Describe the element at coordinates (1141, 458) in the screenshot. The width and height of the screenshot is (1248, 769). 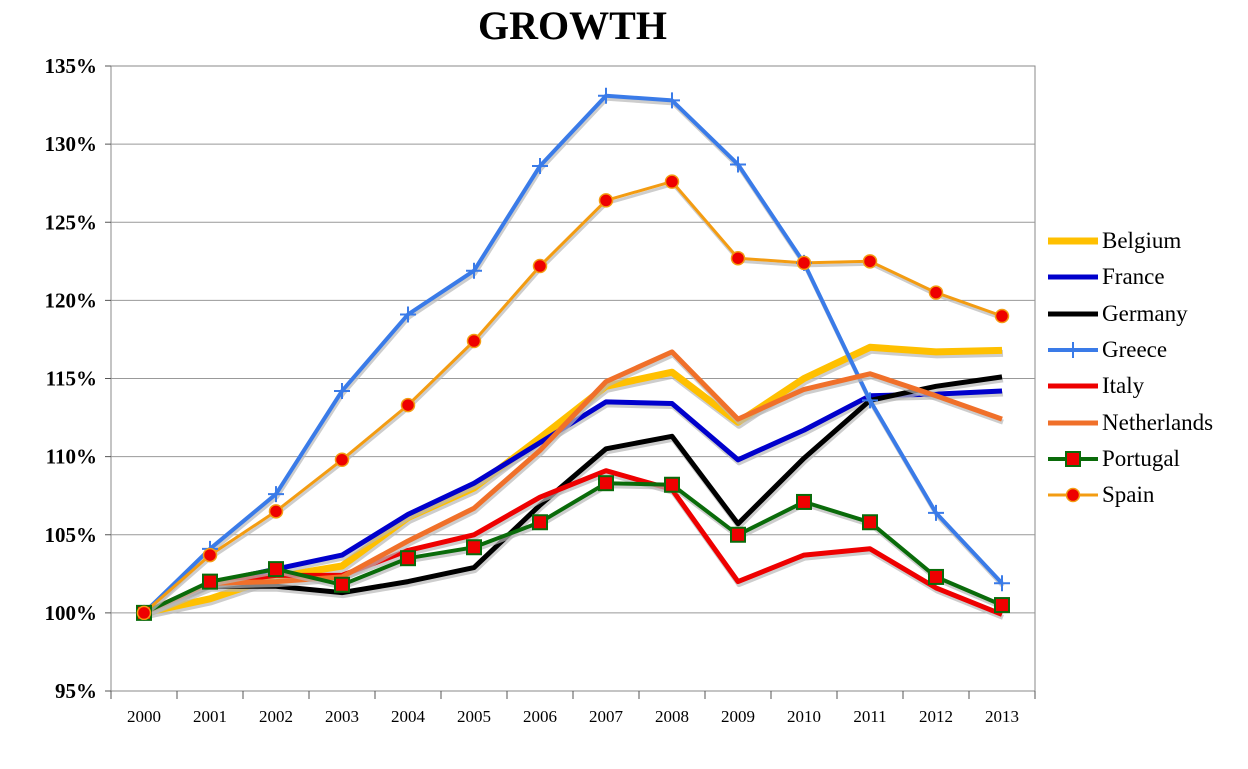
I see `legend-label-portugal: Portugal` at that location.